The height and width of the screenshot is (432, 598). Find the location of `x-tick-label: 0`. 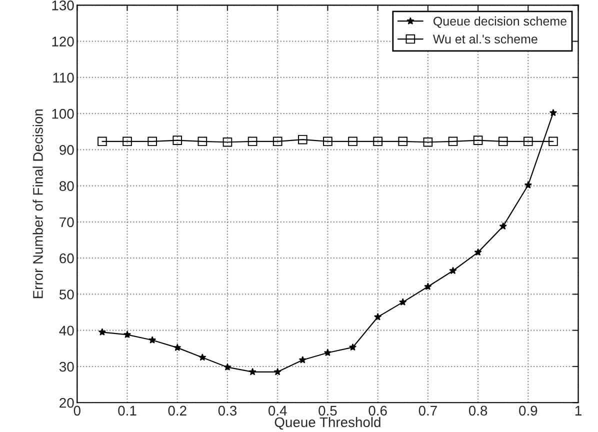

x-tick-label: 0 is located at coordinates (77, 411).